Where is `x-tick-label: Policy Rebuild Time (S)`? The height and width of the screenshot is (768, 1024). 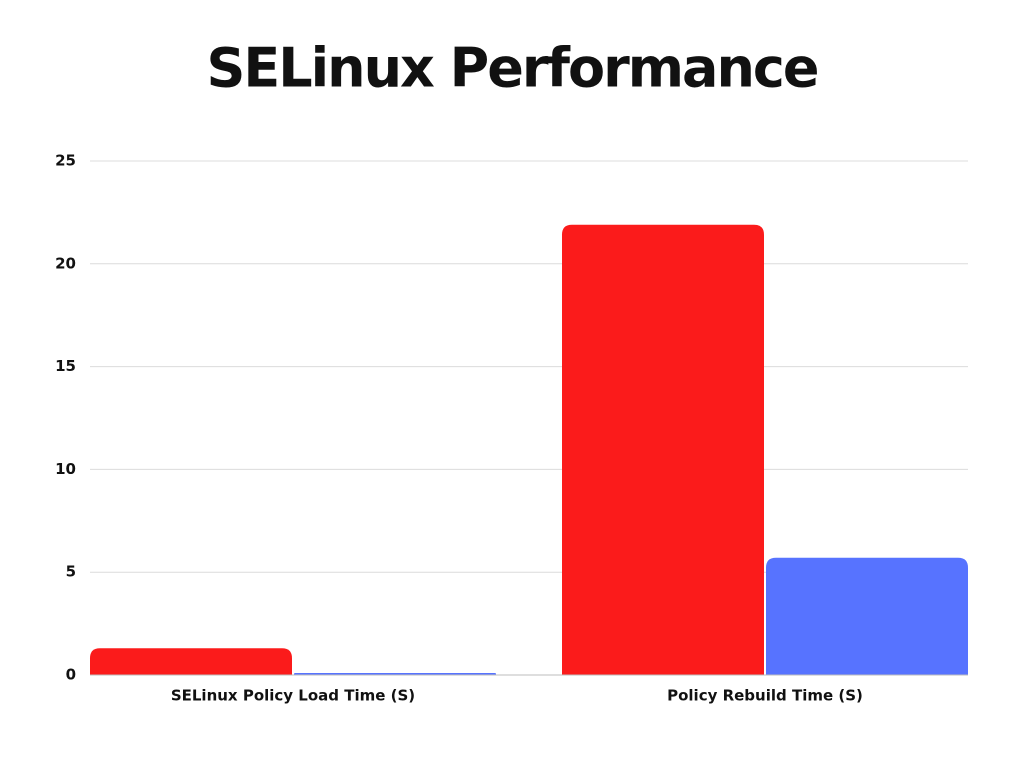 x-tick-label: Policy Rebuild Time (S) is located at coordinates (765, 696).